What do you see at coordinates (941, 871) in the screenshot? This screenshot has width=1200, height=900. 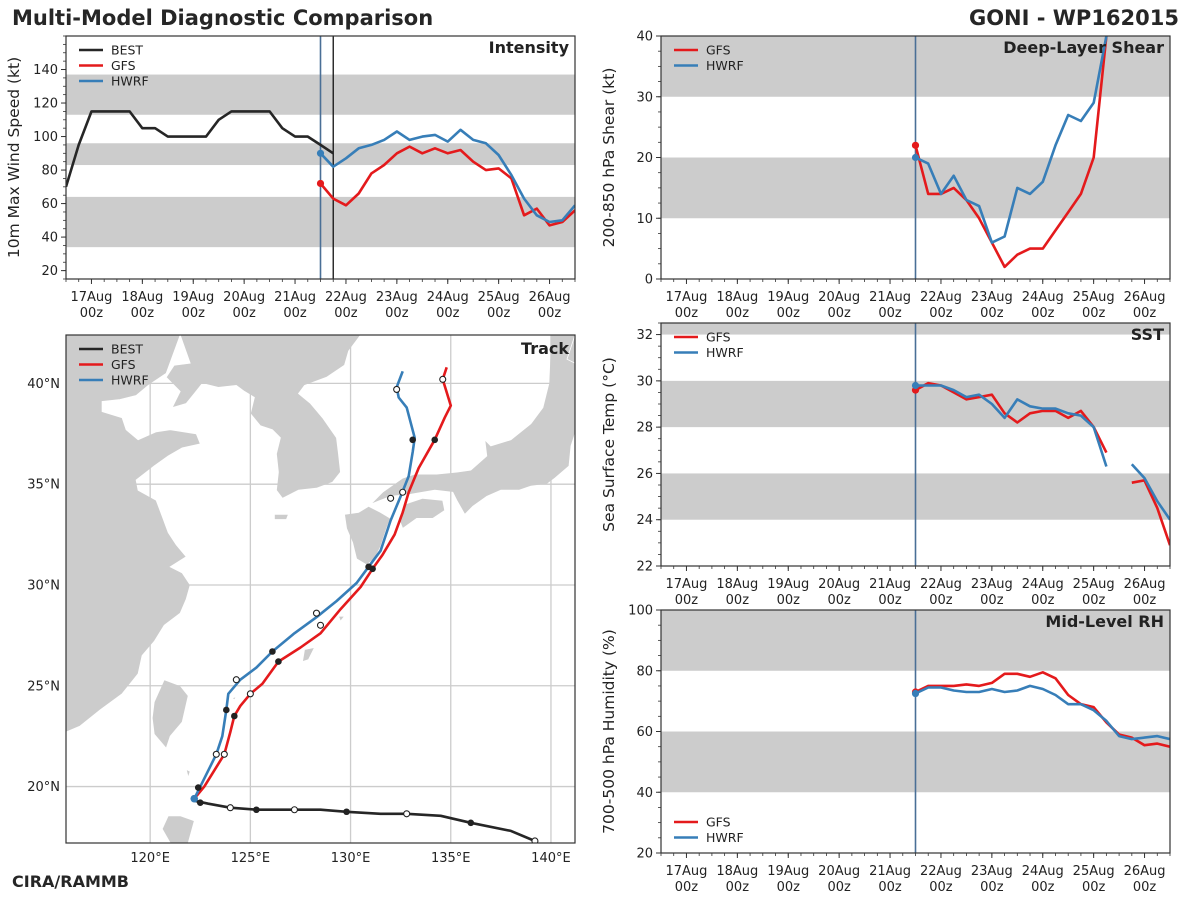 I see `rh-xtick-label: 22Aug` at bounding box center [941, 871].